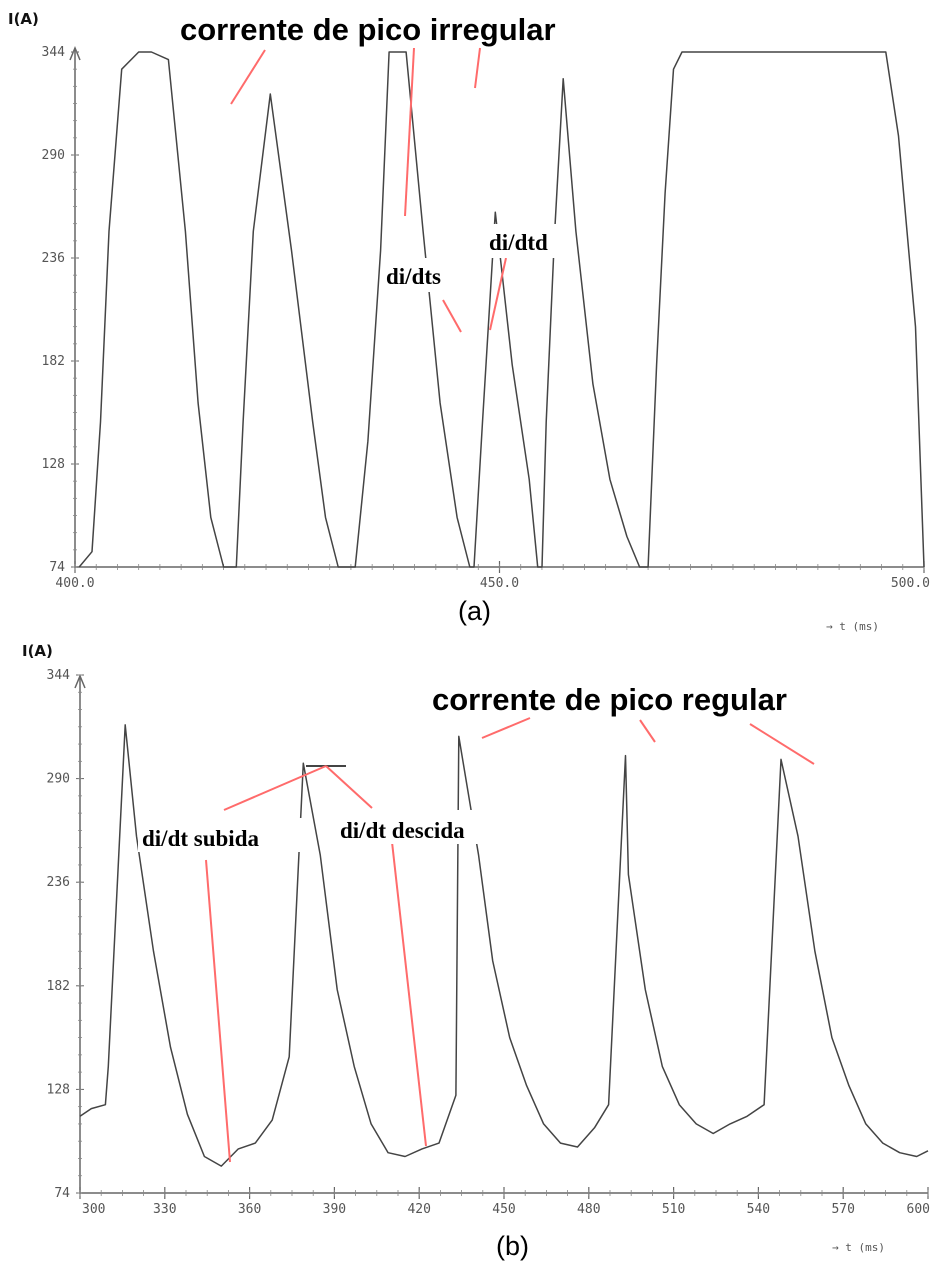 This screenshot has height=1261, width=932. What do you see at coordinates (499, 583) in the screenshot?
I see `chart-a-x-tick-label: 450.0` at bounding box center [499, 583].